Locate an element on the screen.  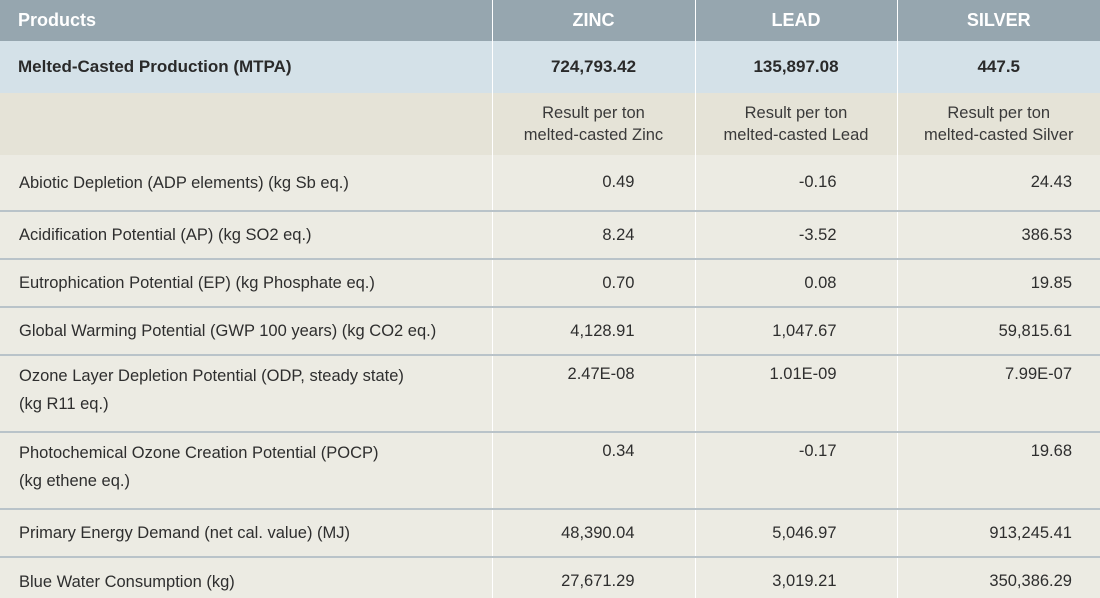
cell-lead: -0.16 is located at coordinates (795, 183).